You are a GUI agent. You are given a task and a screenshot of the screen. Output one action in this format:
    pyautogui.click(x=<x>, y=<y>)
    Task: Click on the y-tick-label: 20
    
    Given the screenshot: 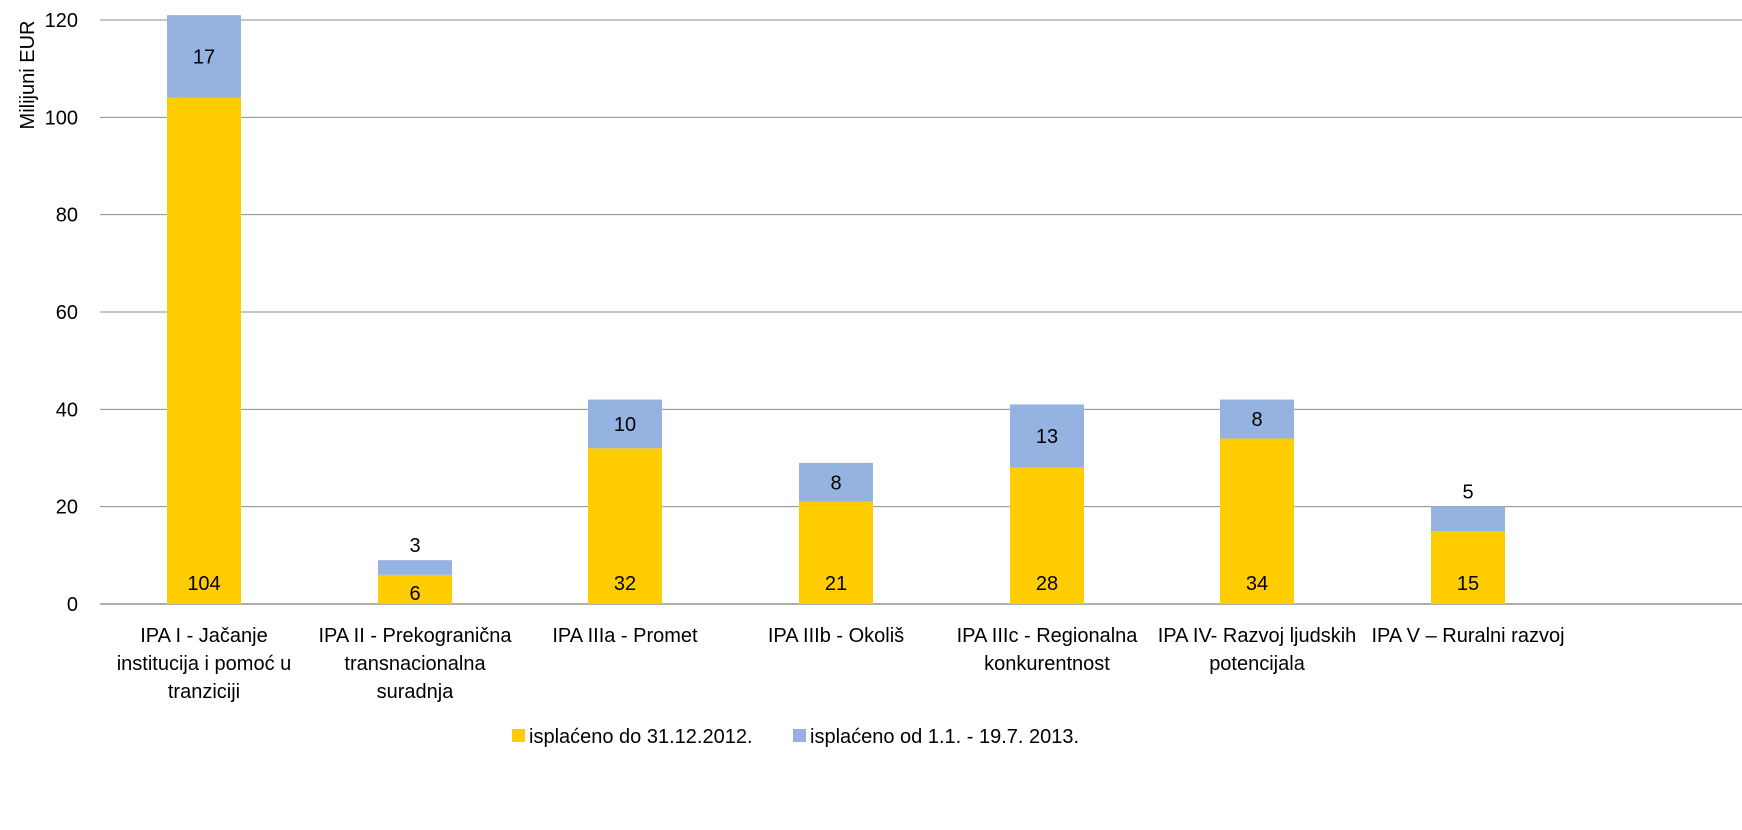 What is the action you would take?
    pyautogui.click(x=67, y=508)
    